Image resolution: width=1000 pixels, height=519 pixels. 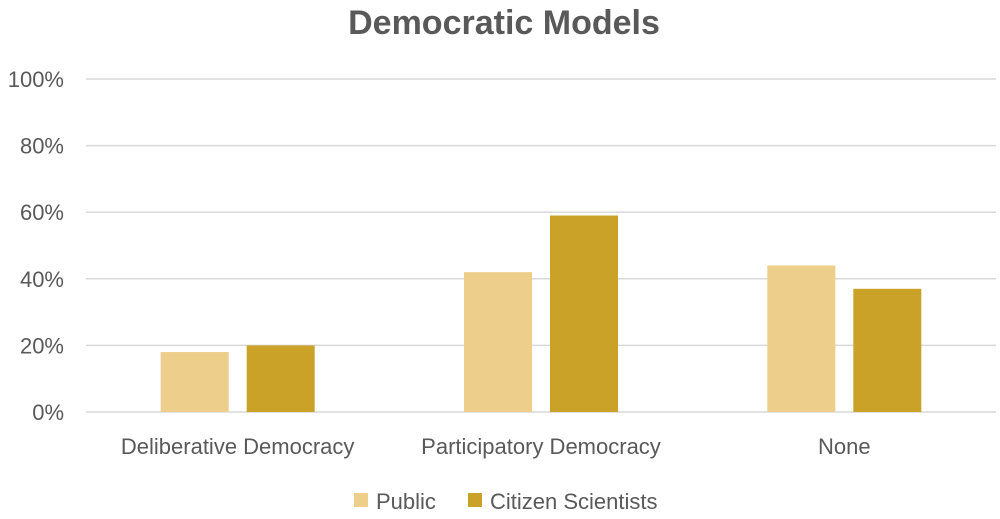 I want to click on legend-swatch-citizen-scientists, so click(x=475, y=500).